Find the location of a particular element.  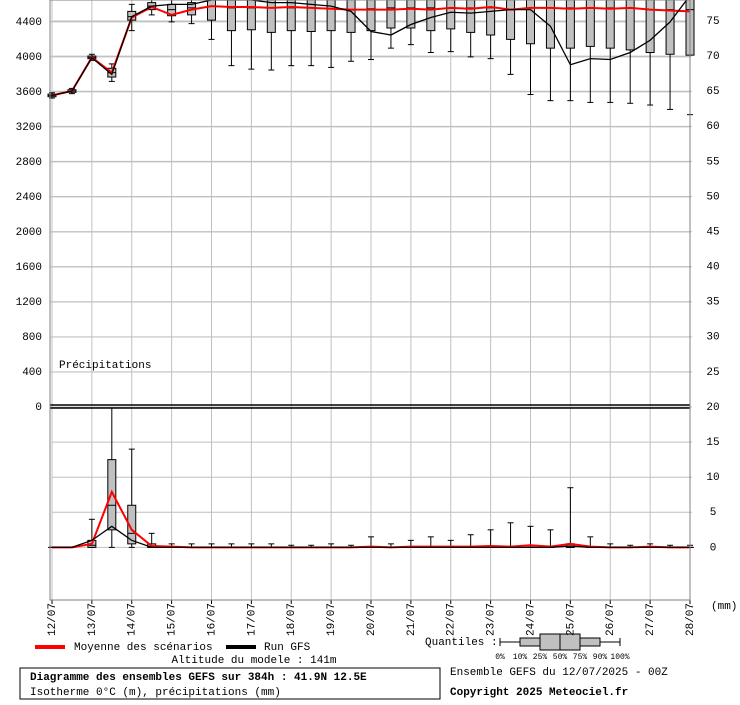

y-tick-label: 0 is located at coordinates (38, 408).